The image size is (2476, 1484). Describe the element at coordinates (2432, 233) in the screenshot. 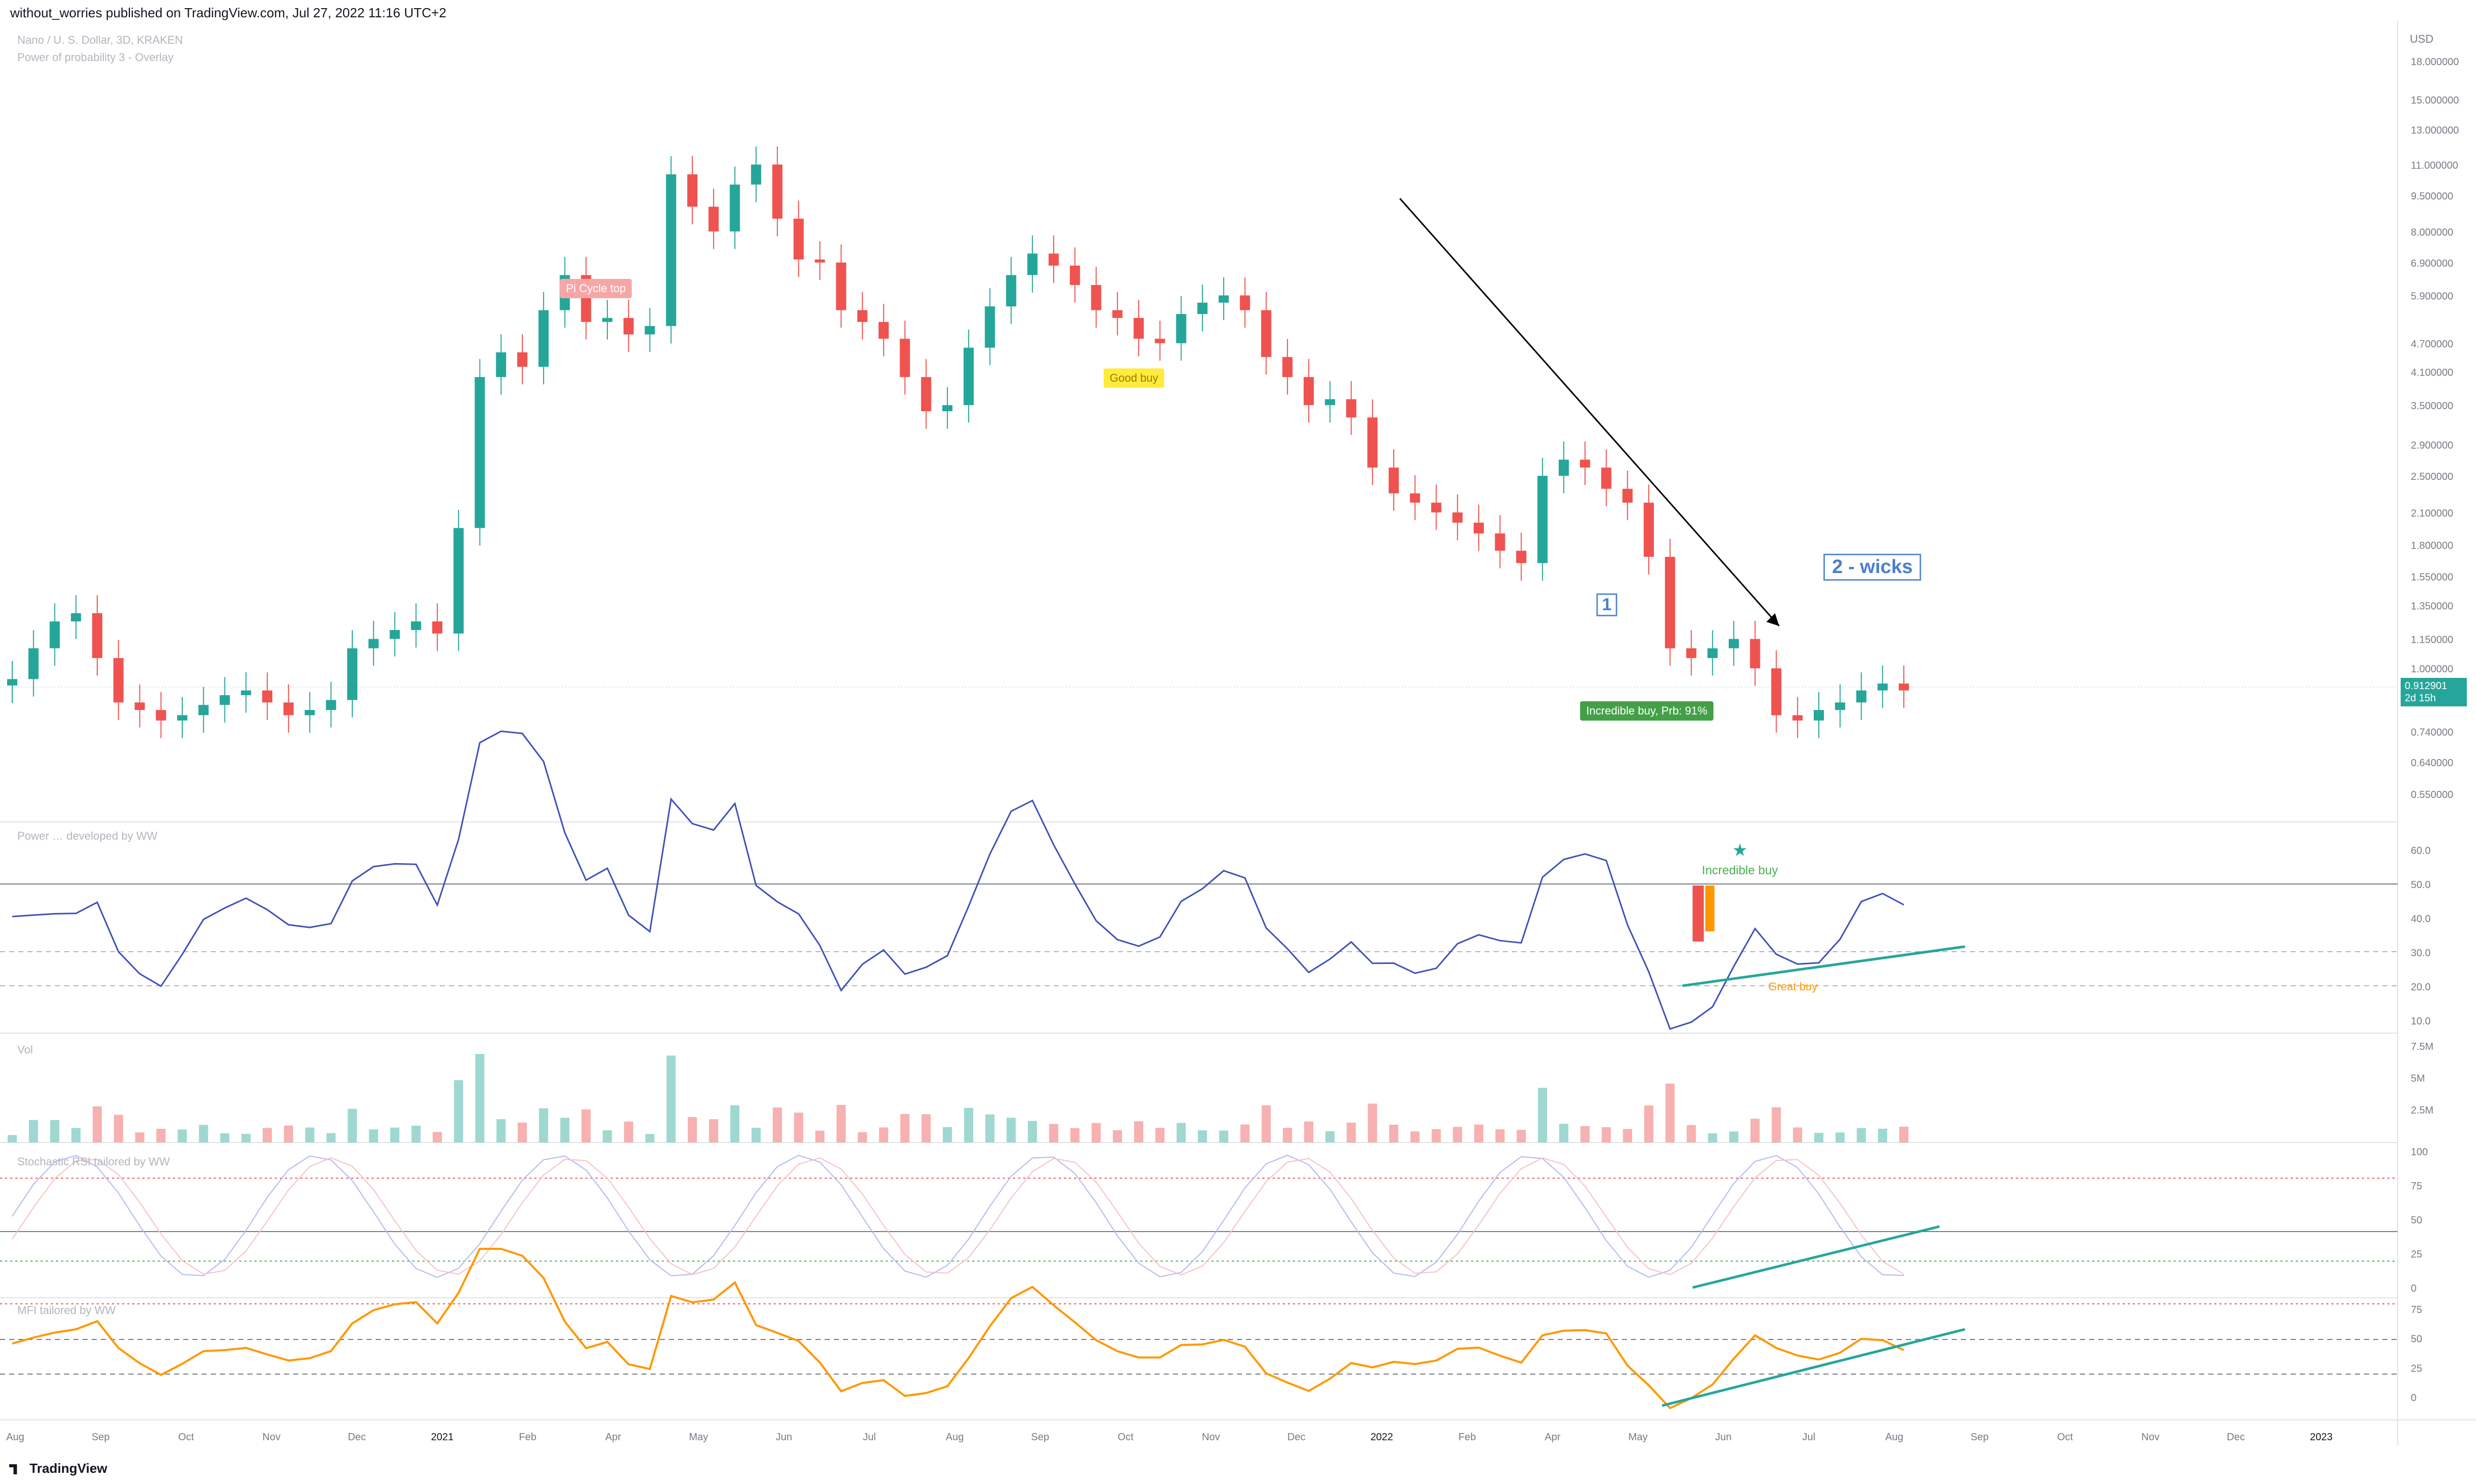

I see `price-tick-label: 8.000000` at that location.